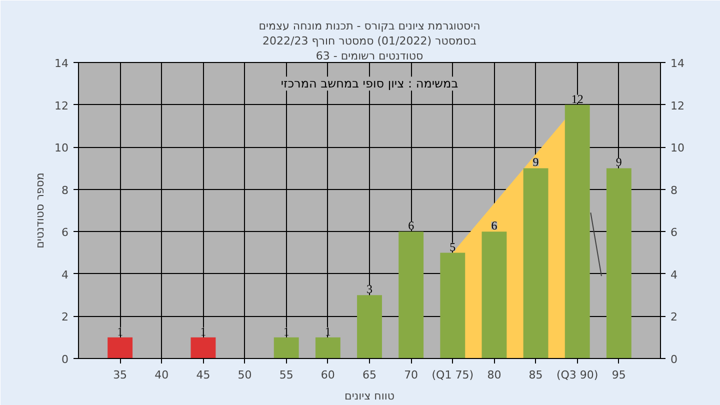 The height and width of the screenshot is (405, 720). Describe the element at coordinates (674, 359) in the screenshot. I see `y2-tick-label: 0` at that location.